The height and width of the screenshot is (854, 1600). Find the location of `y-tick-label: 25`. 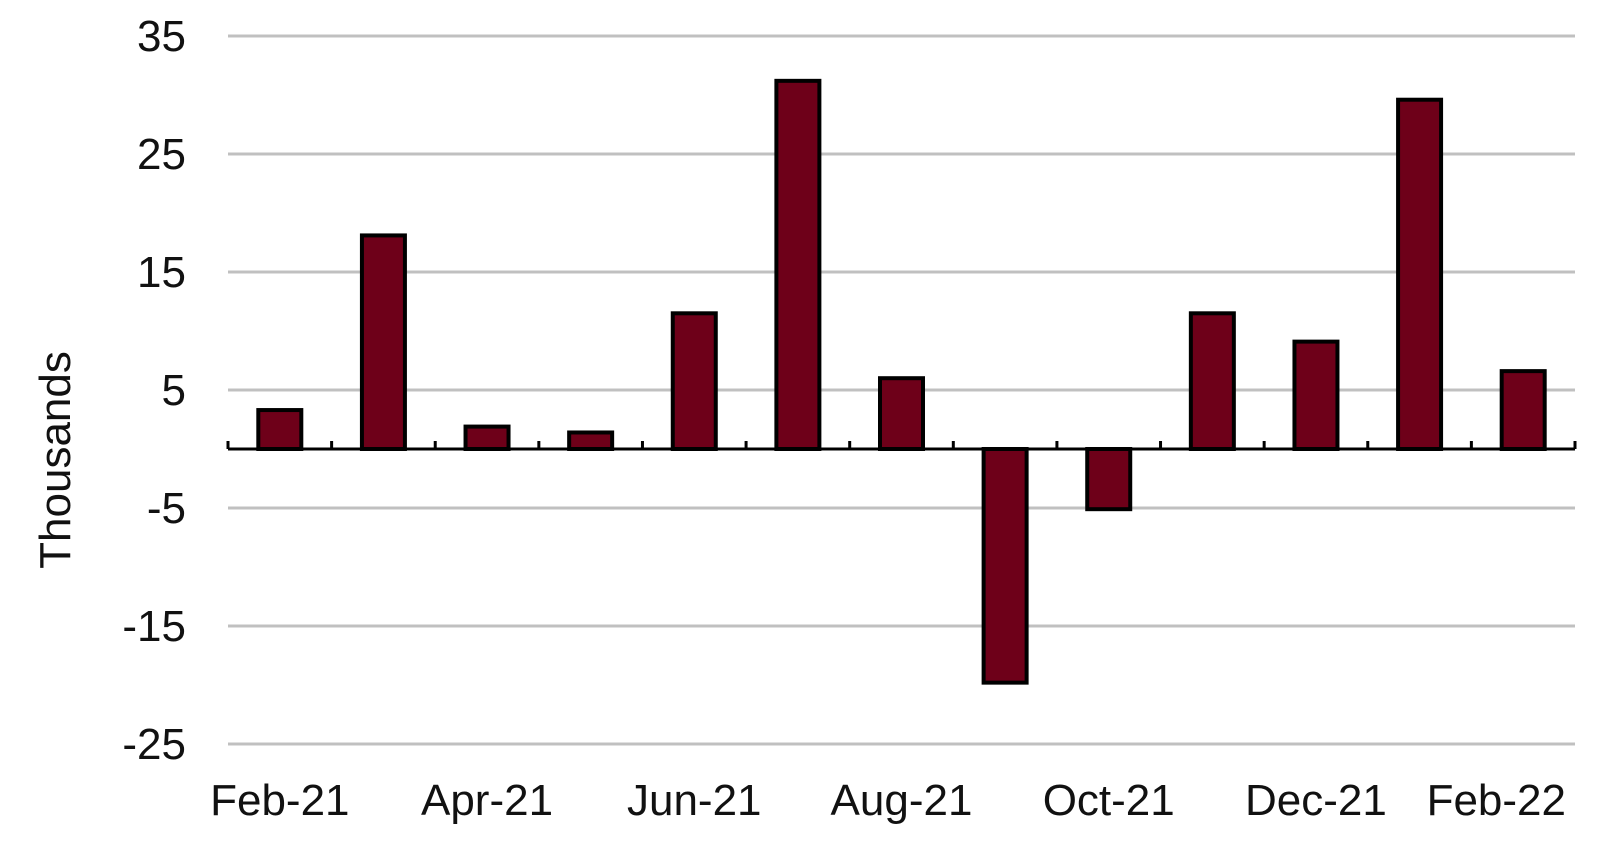

y-tick-label: 25 is located at coordinates (161, 154).